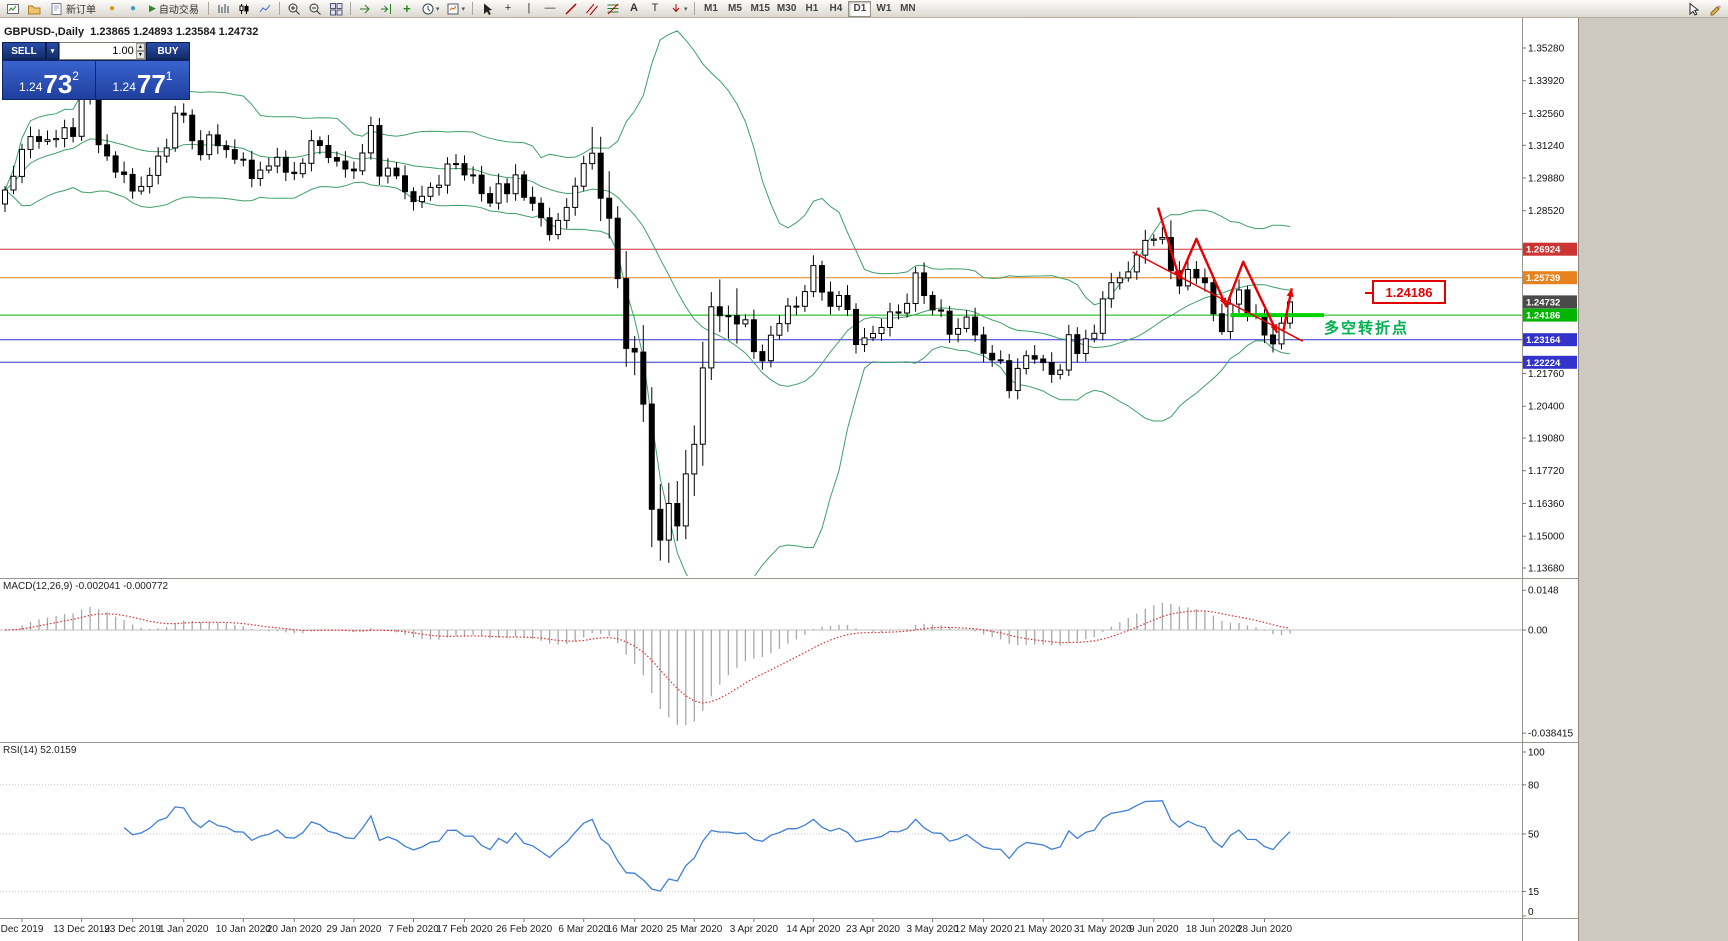  Describe the element at coordinates (142, 80) in the screenshot. I see `buy-price-display: 1.24 77 1` at that location.